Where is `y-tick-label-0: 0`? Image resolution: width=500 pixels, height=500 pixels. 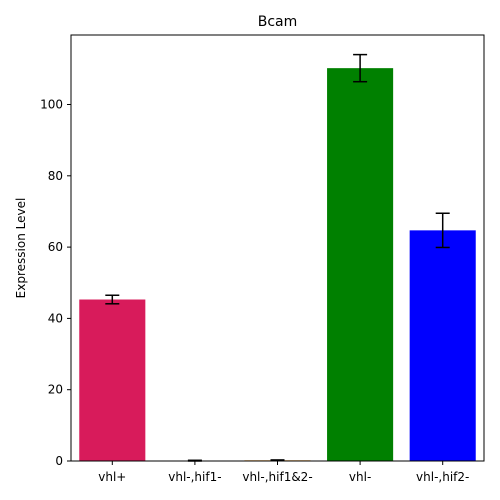 y-tick-label-0: 0 is located at coordinates (59, 461).